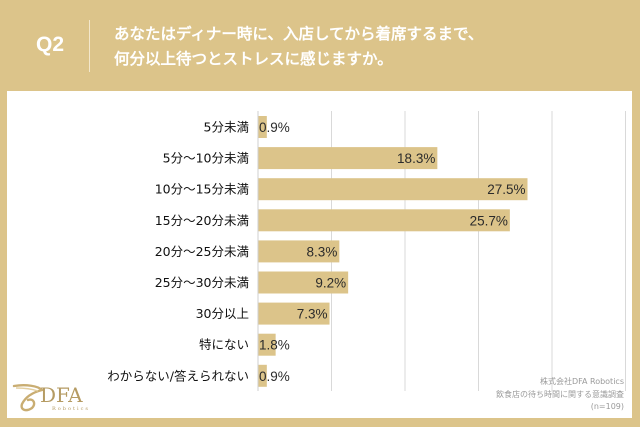 This screenshot has width=640, height=427. Describe the element at coordinates (322, 251) in the screenshot. I see `value-label: 8.3%` at that location.